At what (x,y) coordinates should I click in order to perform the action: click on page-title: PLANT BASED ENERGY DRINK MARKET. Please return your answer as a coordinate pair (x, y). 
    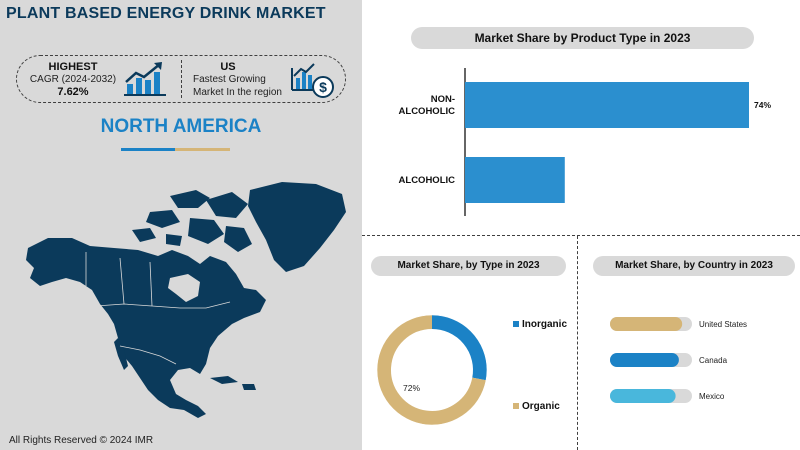
    Looking at the image, I should click on (166, 13).